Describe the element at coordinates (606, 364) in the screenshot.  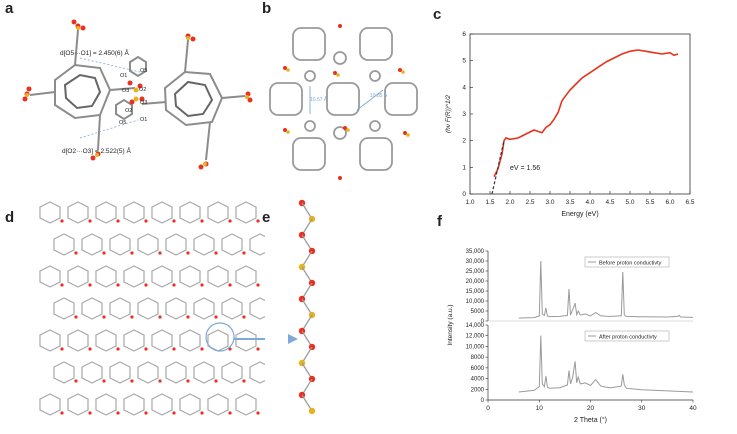
I see `panel-f-after-series-line` at that location.